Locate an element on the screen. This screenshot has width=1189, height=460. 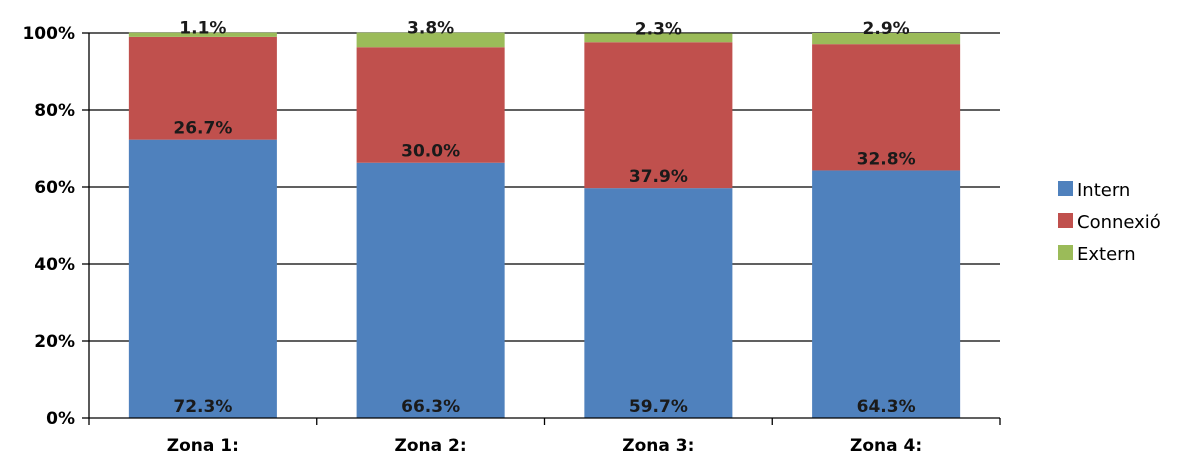
category-labels: Zona 1: Zona 2: Zona 3: Zona 4: is located at coordinates (544, 446).